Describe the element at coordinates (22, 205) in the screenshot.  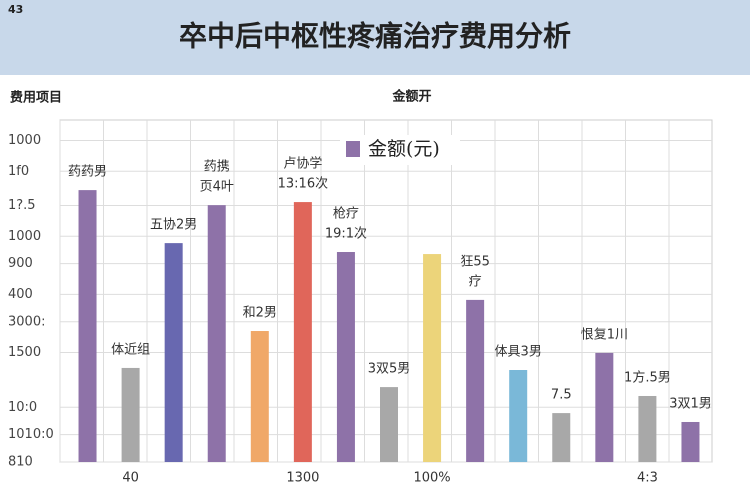
I see `y-tick-label: 1?.5` at that location.